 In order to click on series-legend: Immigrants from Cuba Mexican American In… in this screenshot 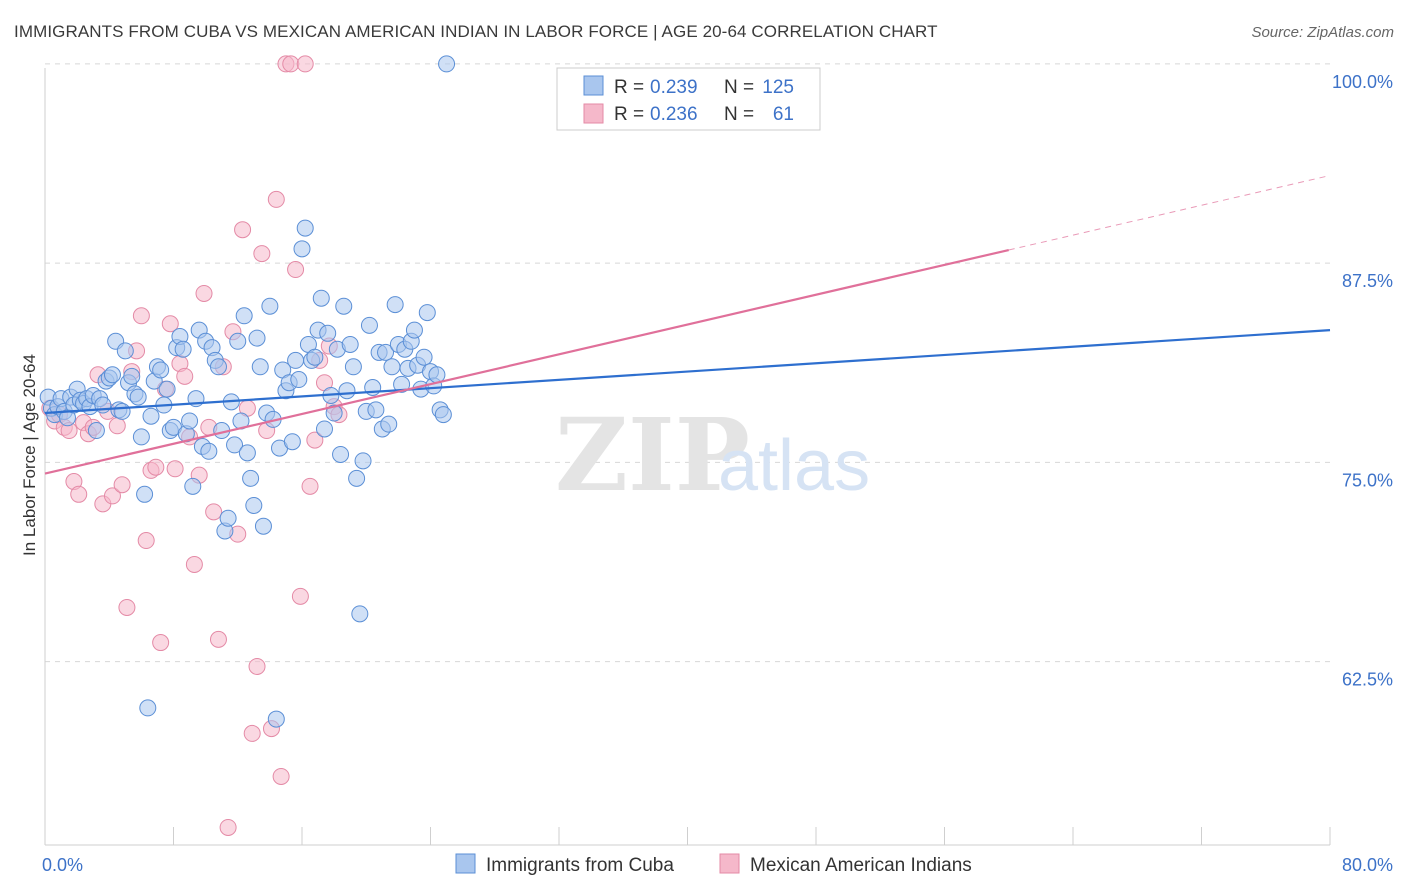, I will do `click(713, 864)`.